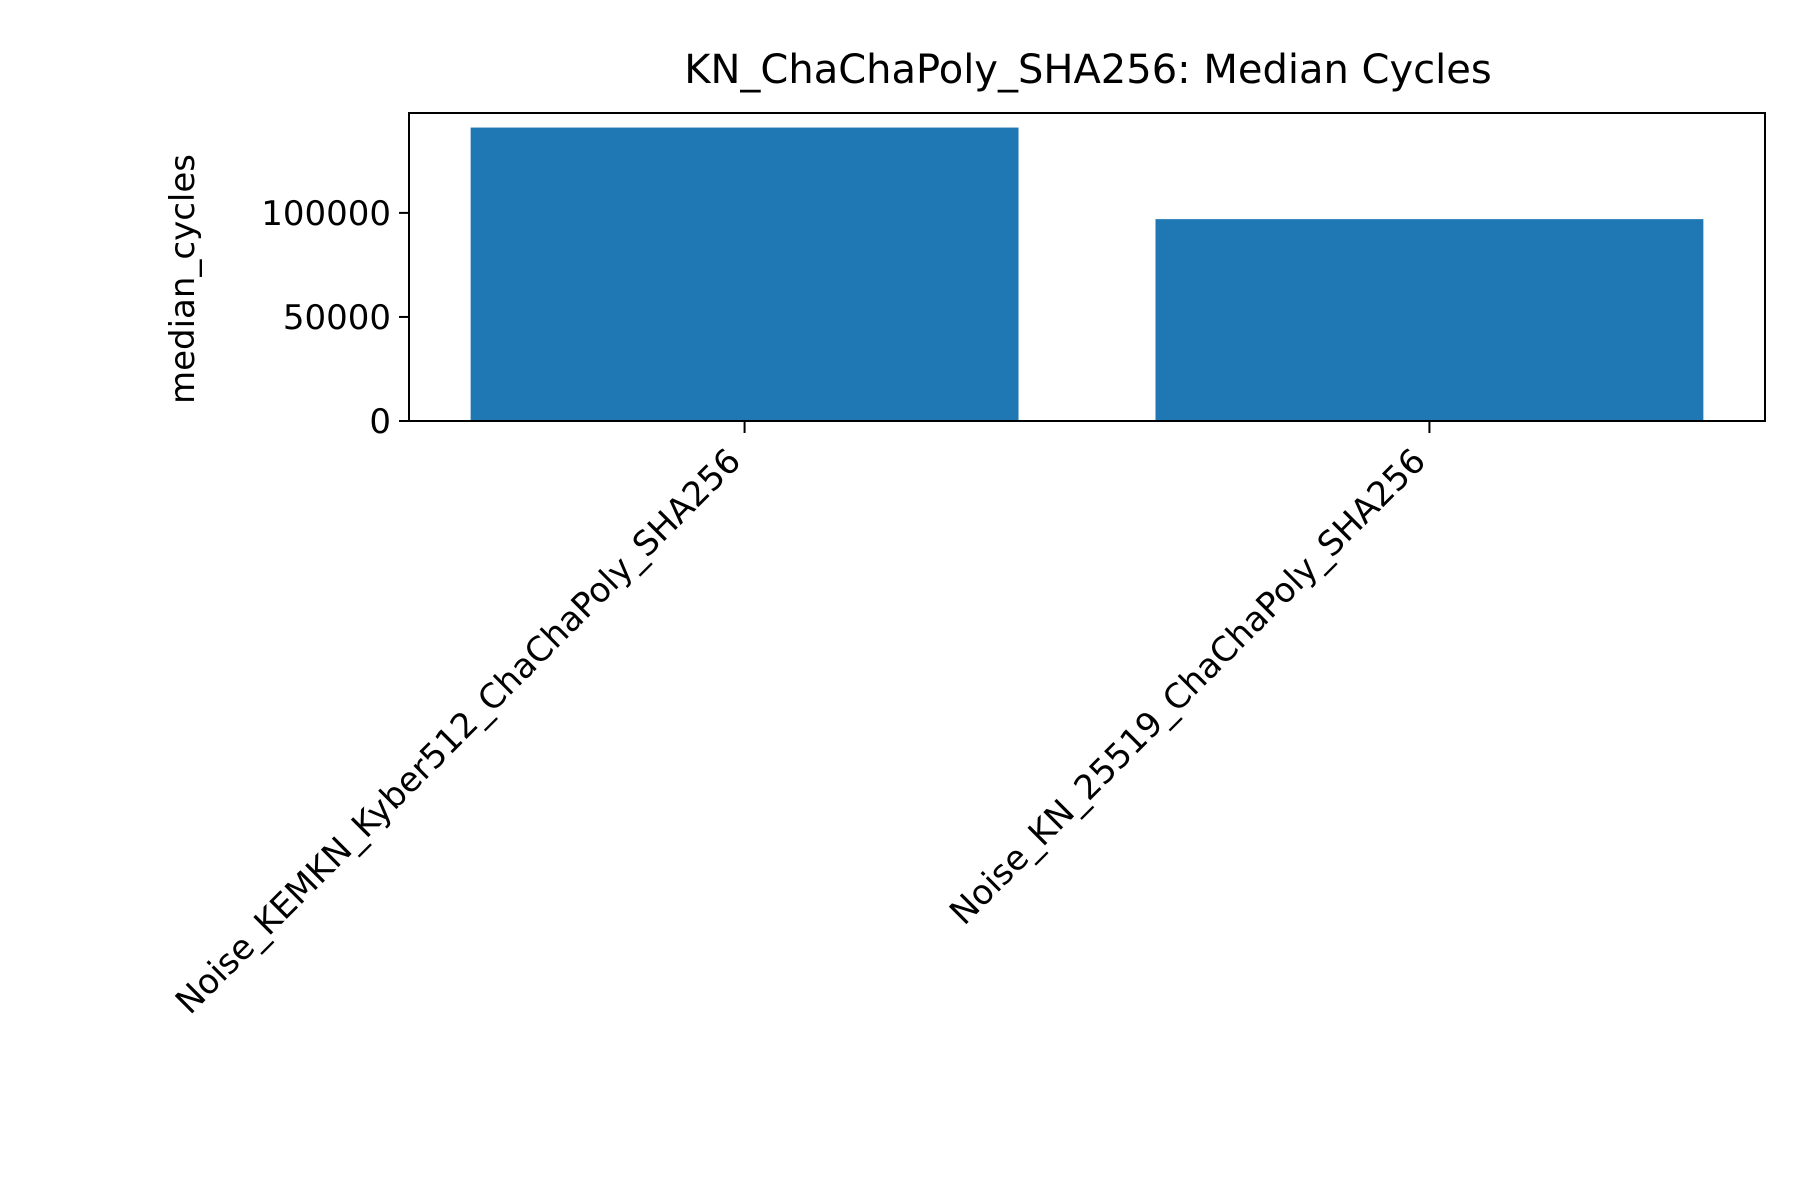 Image resolution: width=1800 pixels, height=1204 pixels. What do you see at coordinates (183, 279) in the screenshot?
I see `y-axis-label: median_cycles` at bounding box center [183, 279].